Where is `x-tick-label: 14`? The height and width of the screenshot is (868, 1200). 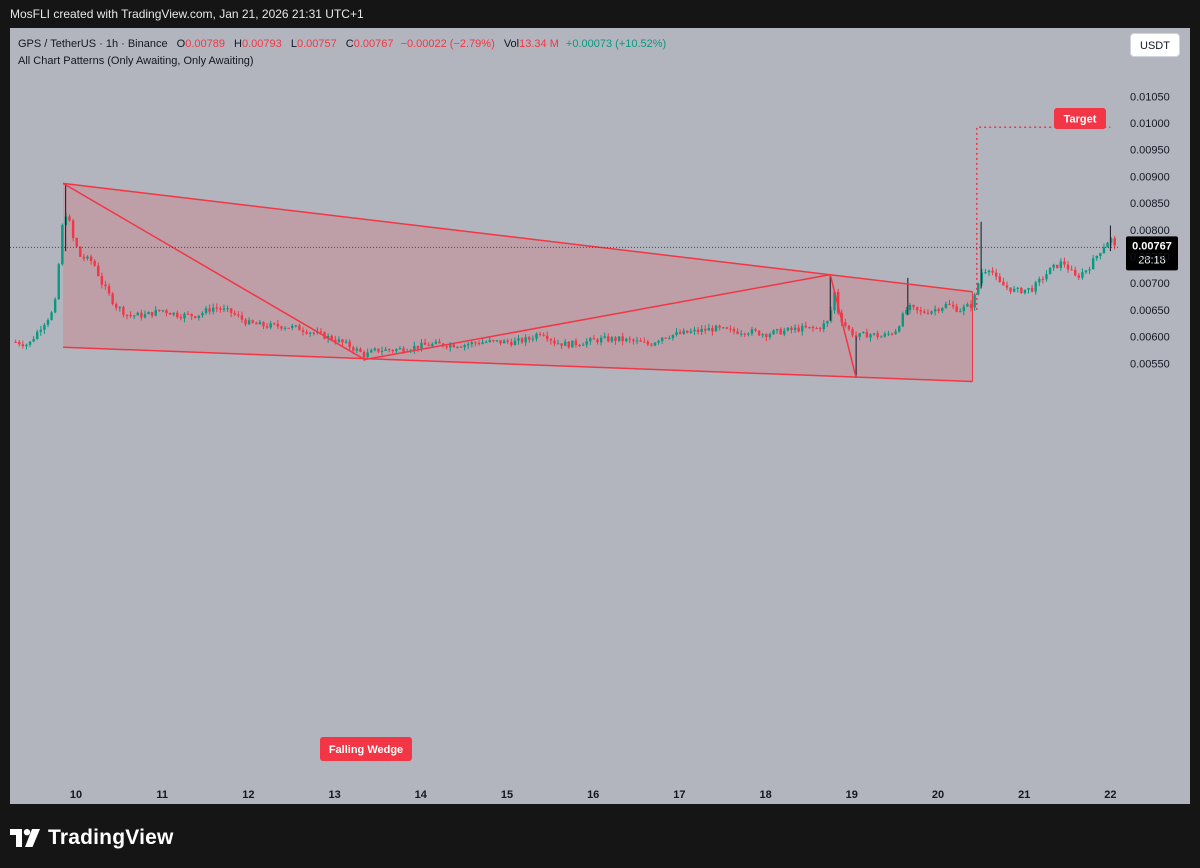
x-tick-label: 14 is located at coordinates (421, 795).